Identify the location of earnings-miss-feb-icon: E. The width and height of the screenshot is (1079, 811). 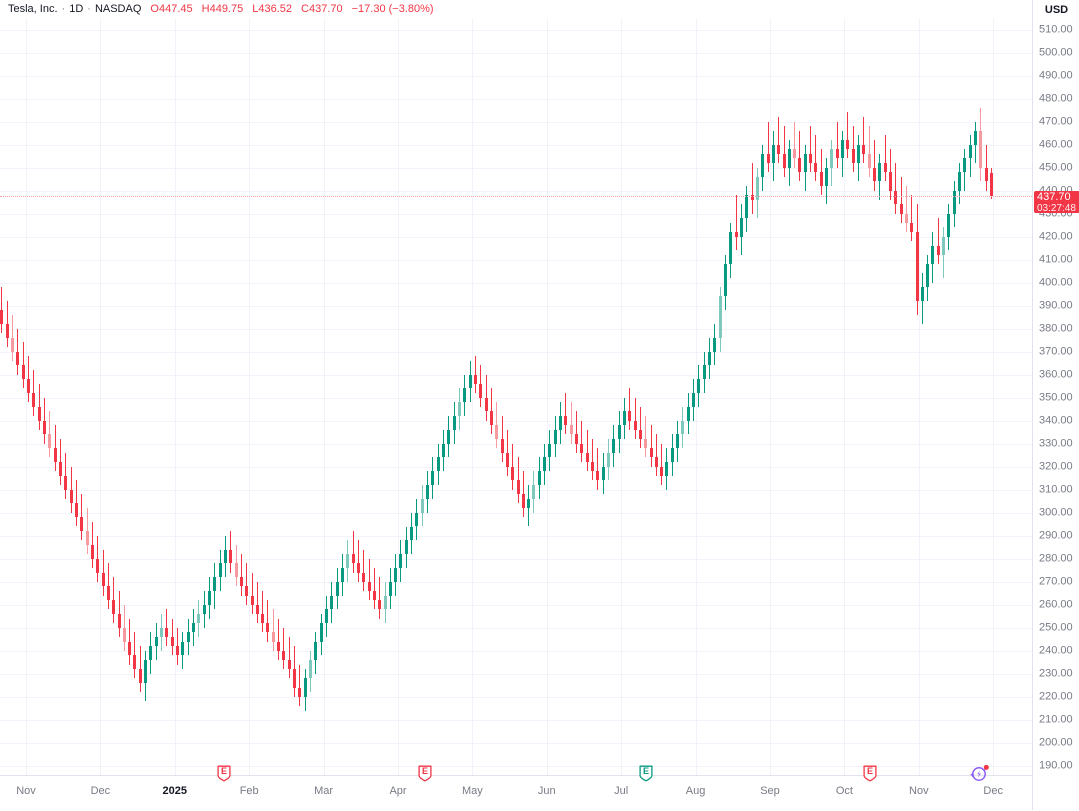
(224, 773).